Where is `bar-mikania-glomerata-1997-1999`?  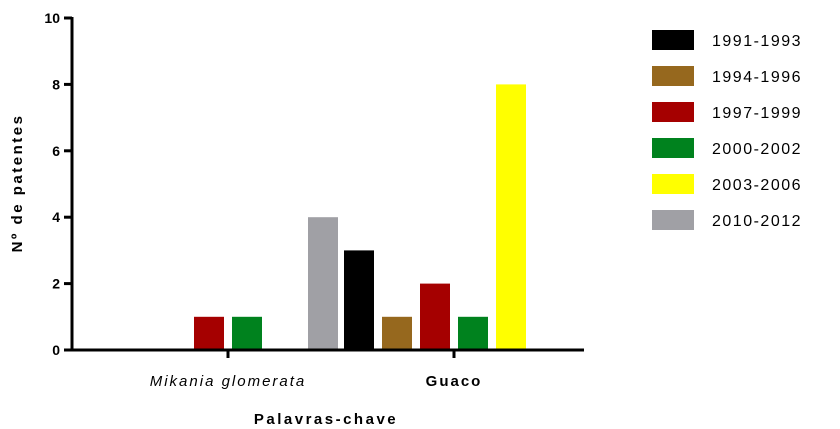 bar-mikania-glomerata-1997-1999 is located at coordinates (209, 333).